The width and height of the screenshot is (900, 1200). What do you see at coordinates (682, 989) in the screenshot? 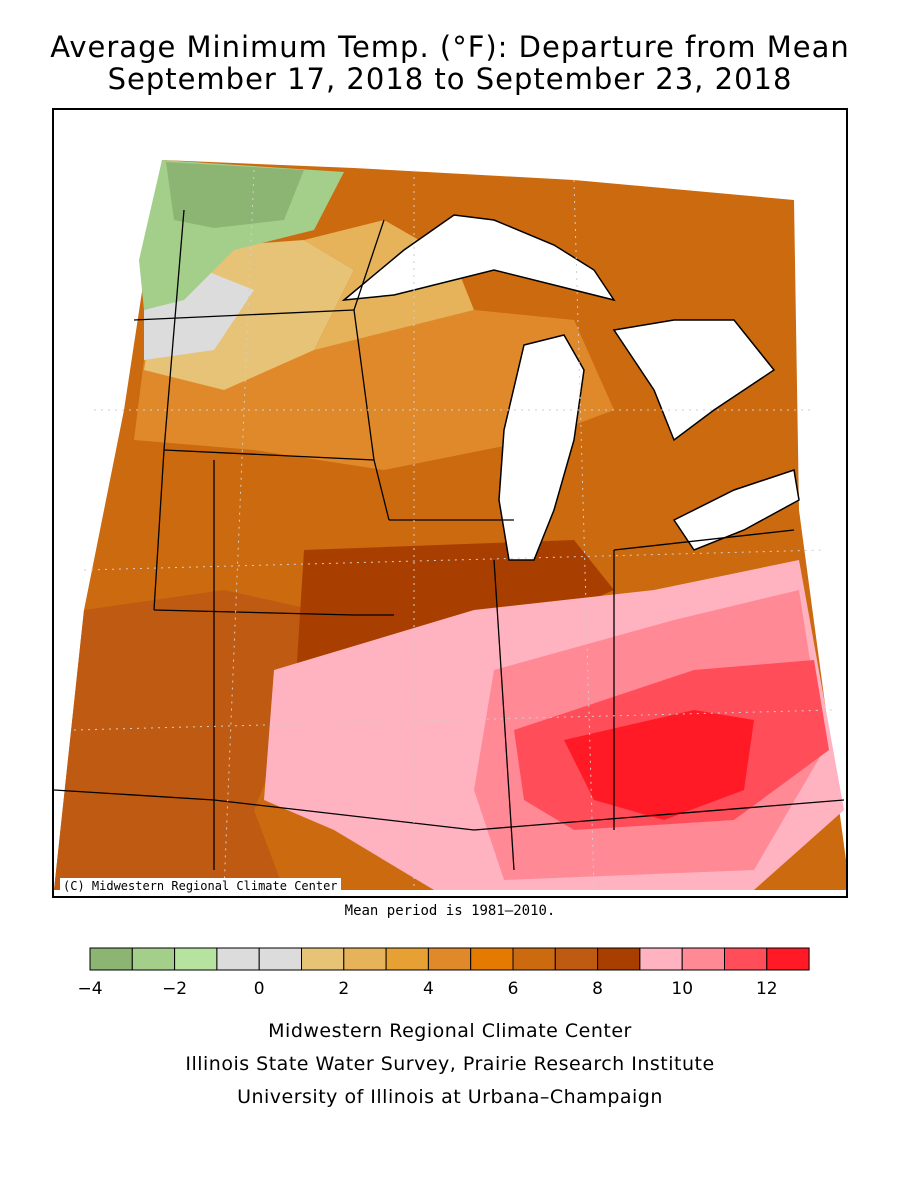
I see `legend-tick-label: 10` at bounding box center [682, 989].